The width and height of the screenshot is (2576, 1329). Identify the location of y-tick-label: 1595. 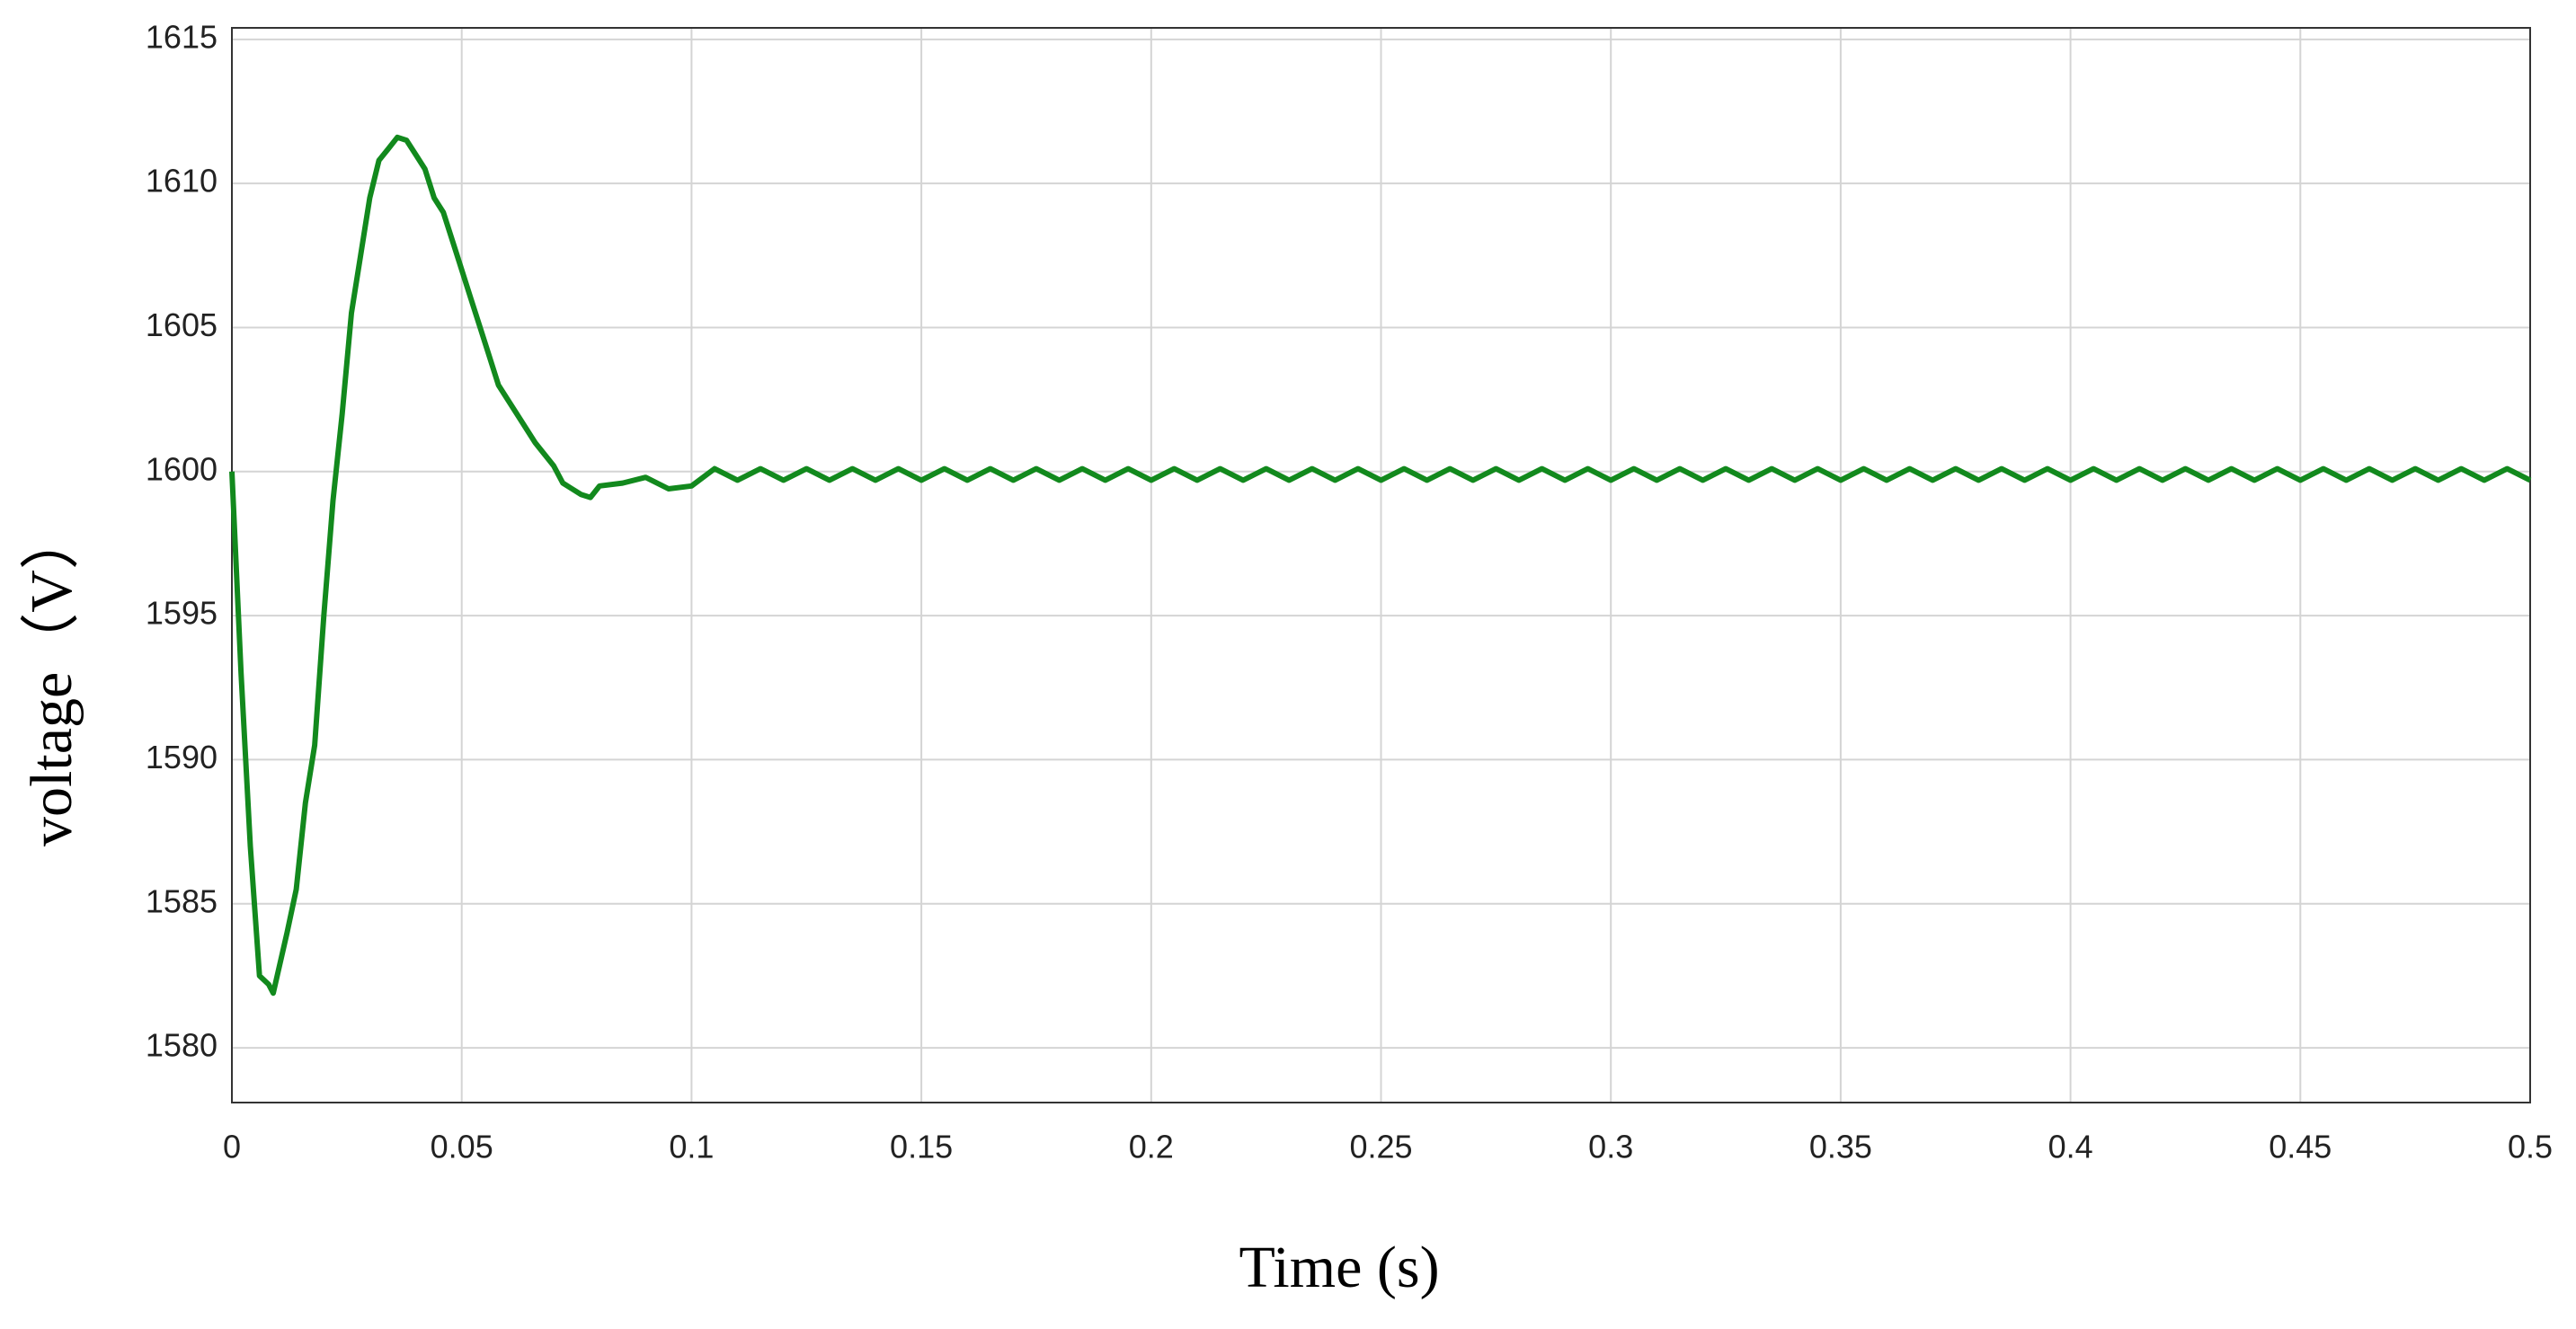
(182, 613).